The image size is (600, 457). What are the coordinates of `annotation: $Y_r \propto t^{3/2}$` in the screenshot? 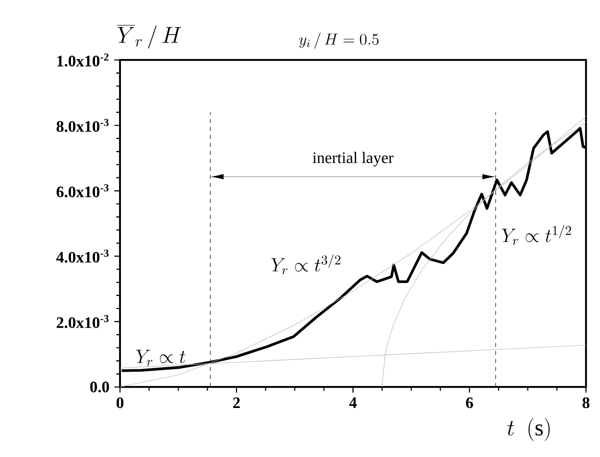 It's located at (305, 264).